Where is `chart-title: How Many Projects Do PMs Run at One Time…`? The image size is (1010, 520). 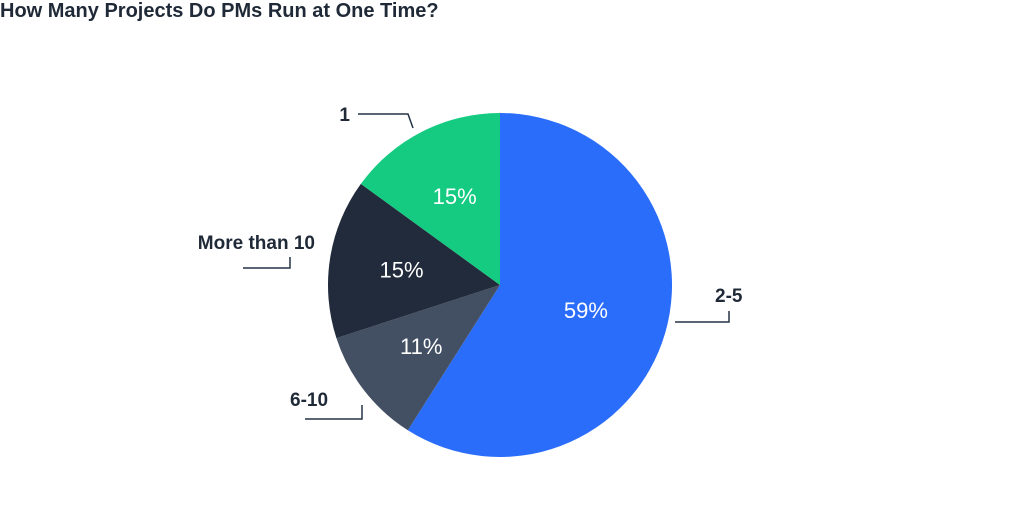 chart-title: How Many Projects Do PMs Run at One Time… is located at coordinates (219, 11).